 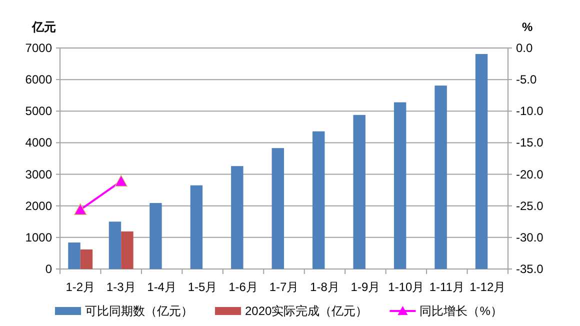 I want to click on y2-tick-label: -10.0, so click(x=530, y=111).